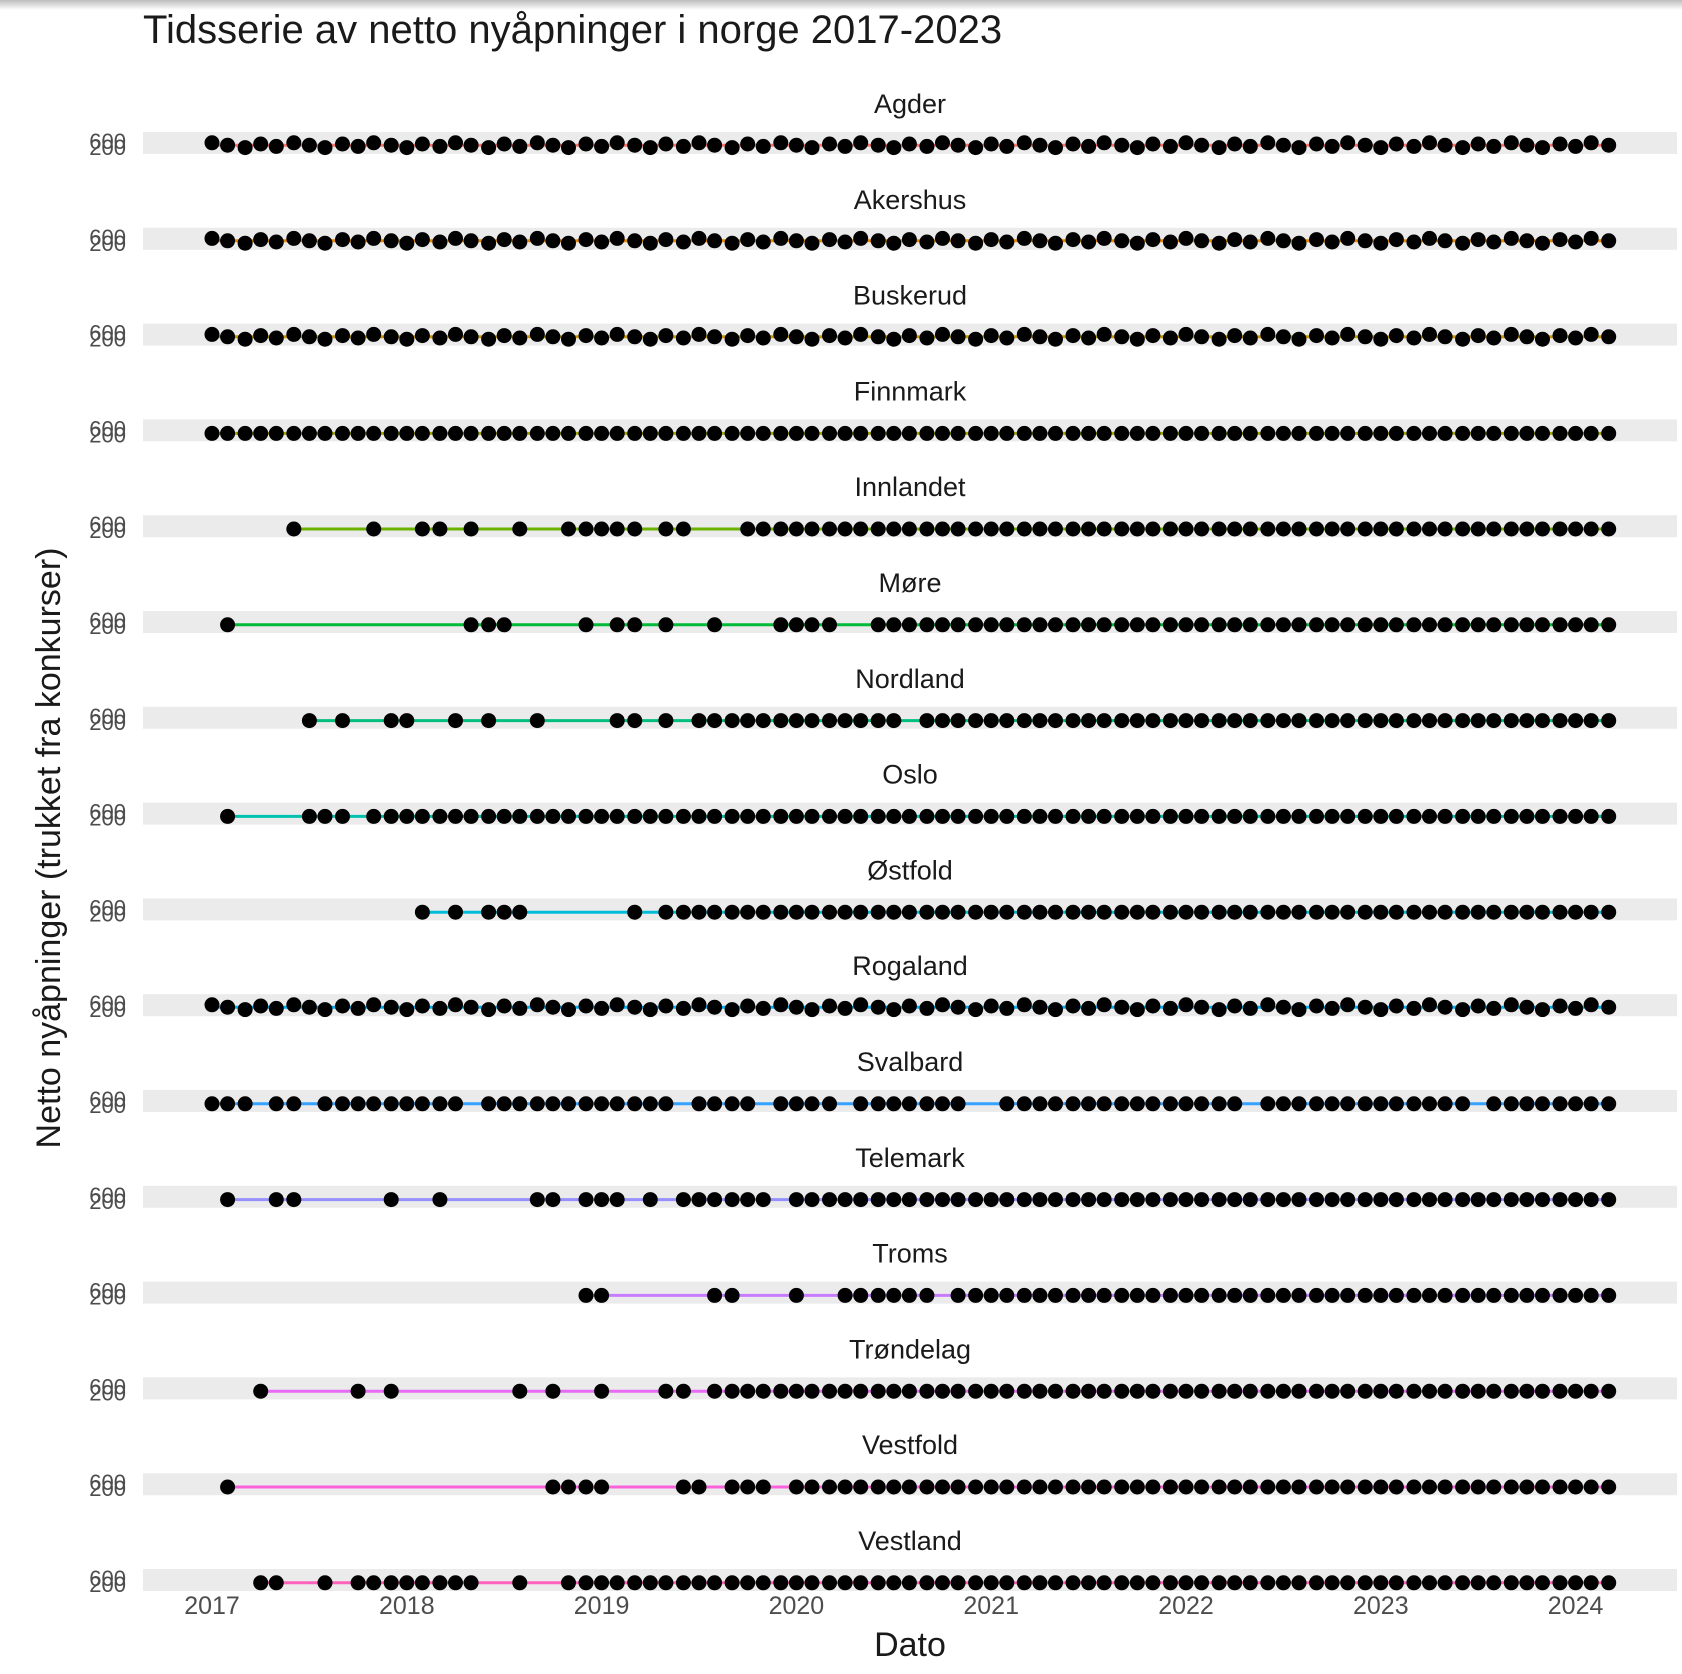 This screenshot has width=1682, height=1674. I want to click on facet-label: Troms, so click(910, 1254).